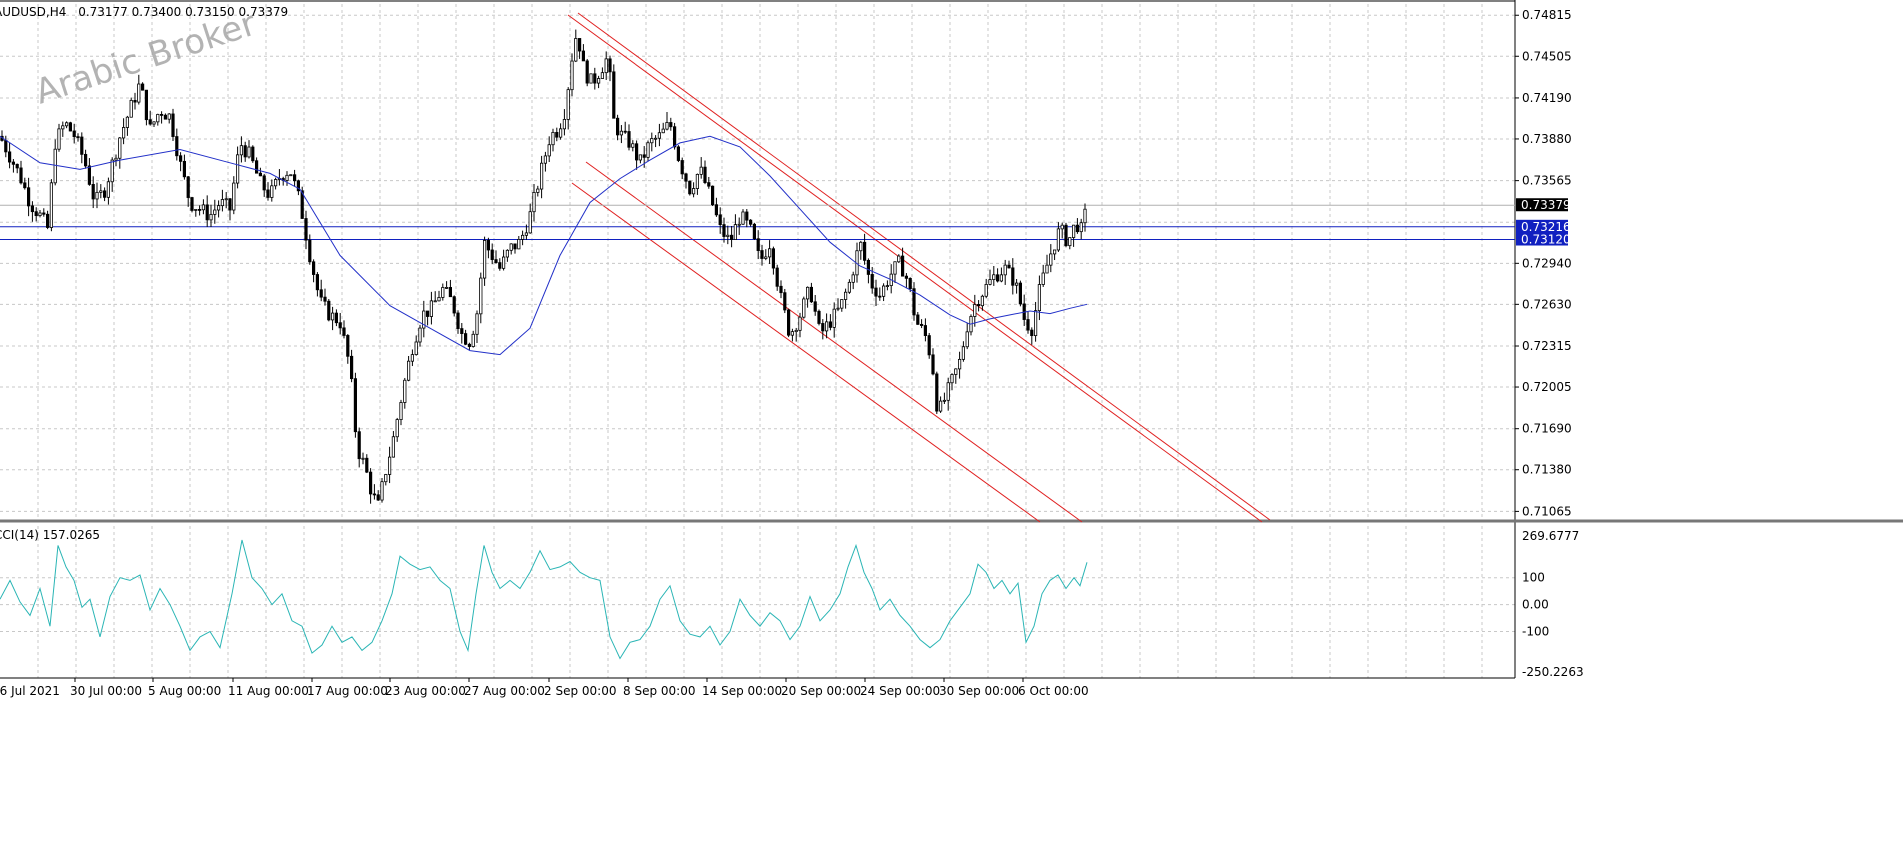 The image size is (1903, 849). Describe the element at coordinates (1553, 672) in the screenshot. I see `cci-tick-label: -250.2263` at that location.